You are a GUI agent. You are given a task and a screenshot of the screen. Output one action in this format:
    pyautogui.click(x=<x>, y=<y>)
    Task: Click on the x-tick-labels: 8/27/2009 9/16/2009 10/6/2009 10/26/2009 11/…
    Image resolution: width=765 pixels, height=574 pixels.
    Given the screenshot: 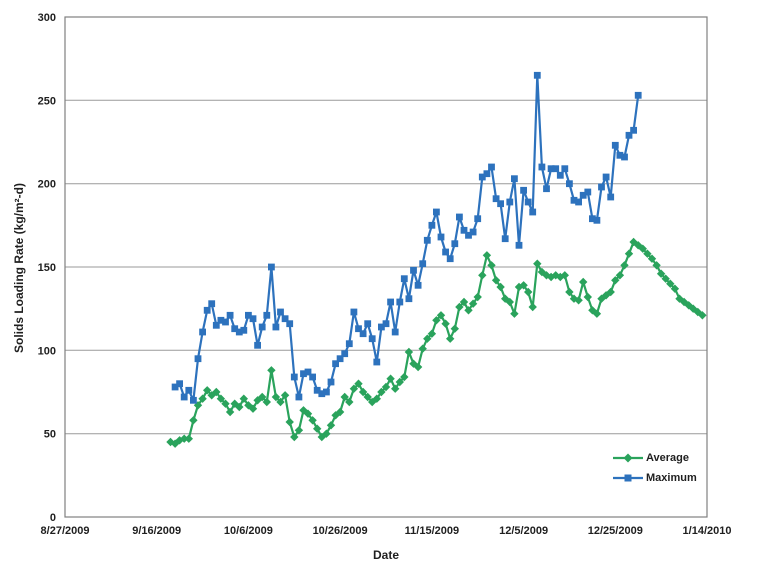 What is the action you would take?
    pyautogui.click(x=386, y=531)
    